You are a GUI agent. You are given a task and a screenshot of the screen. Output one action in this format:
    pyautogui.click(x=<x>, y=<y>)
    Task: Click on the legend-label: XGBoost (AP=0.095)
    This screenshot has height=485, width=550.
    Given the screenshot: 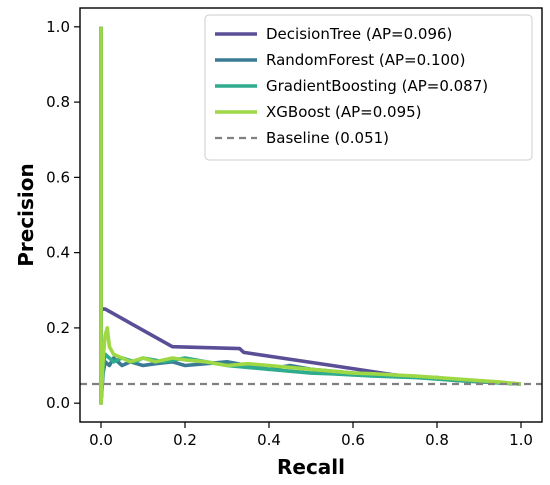 What is the action you would take?
    pyautogui.click(x=344, y=112)
    